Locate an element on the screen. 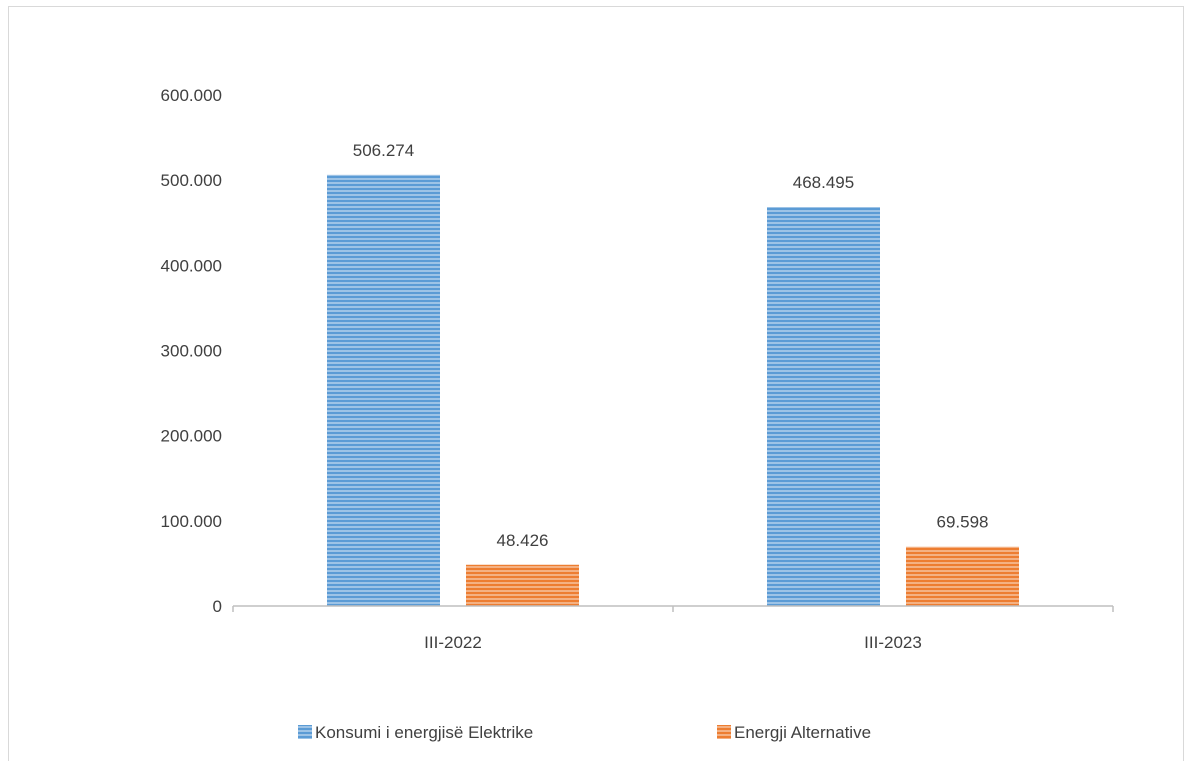  bar-alternative-energy-III-2022 is located at coordinates (522, 585).